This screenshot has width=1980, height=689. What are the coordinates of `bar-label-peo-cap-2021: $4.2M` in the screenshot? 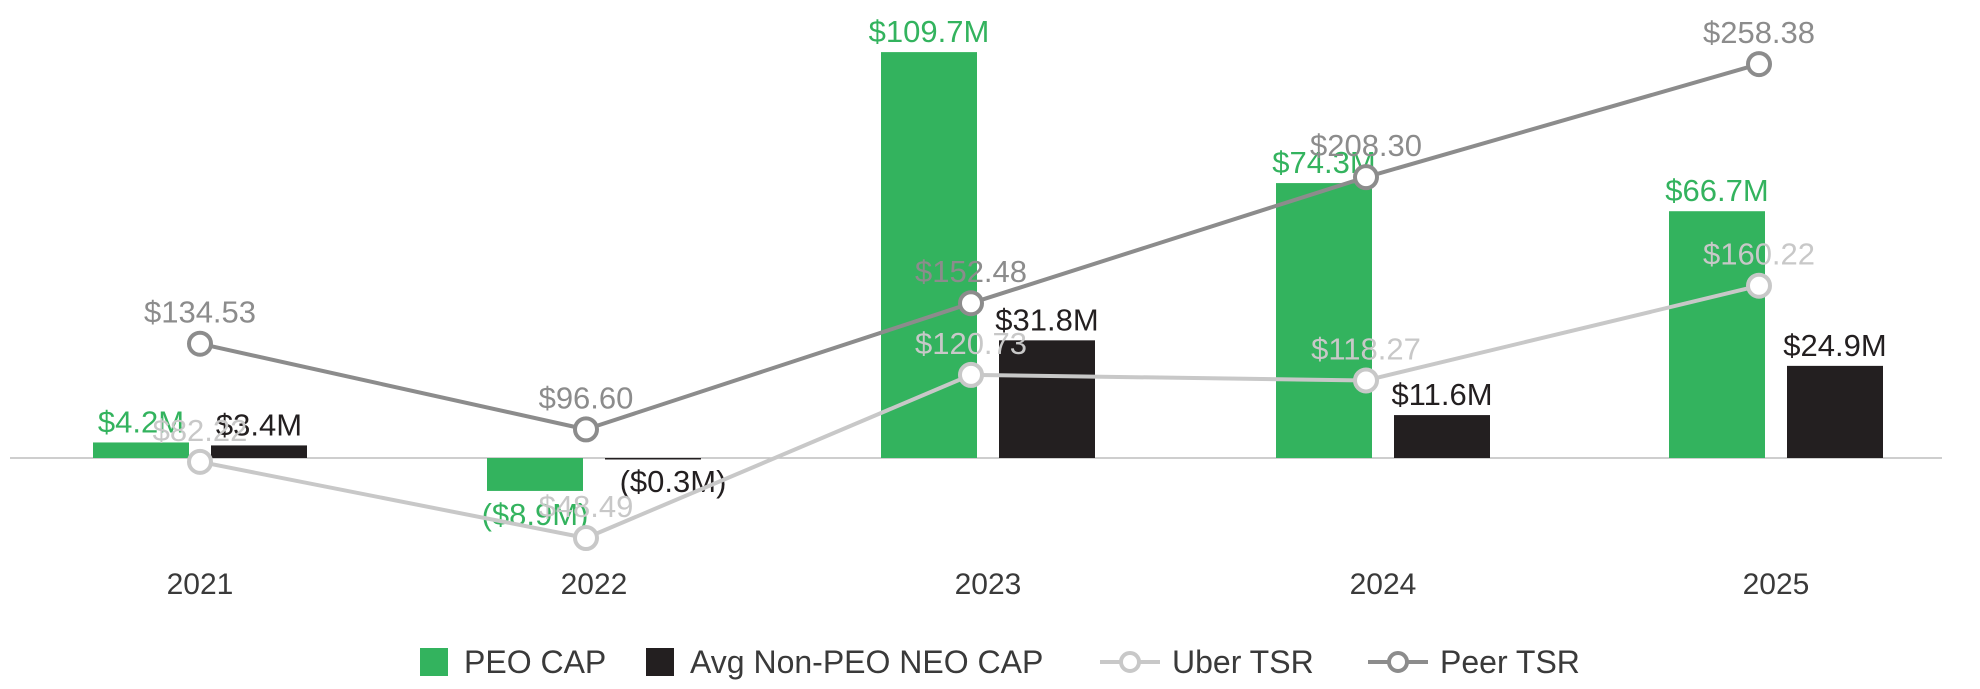 It's located at (141, 421).